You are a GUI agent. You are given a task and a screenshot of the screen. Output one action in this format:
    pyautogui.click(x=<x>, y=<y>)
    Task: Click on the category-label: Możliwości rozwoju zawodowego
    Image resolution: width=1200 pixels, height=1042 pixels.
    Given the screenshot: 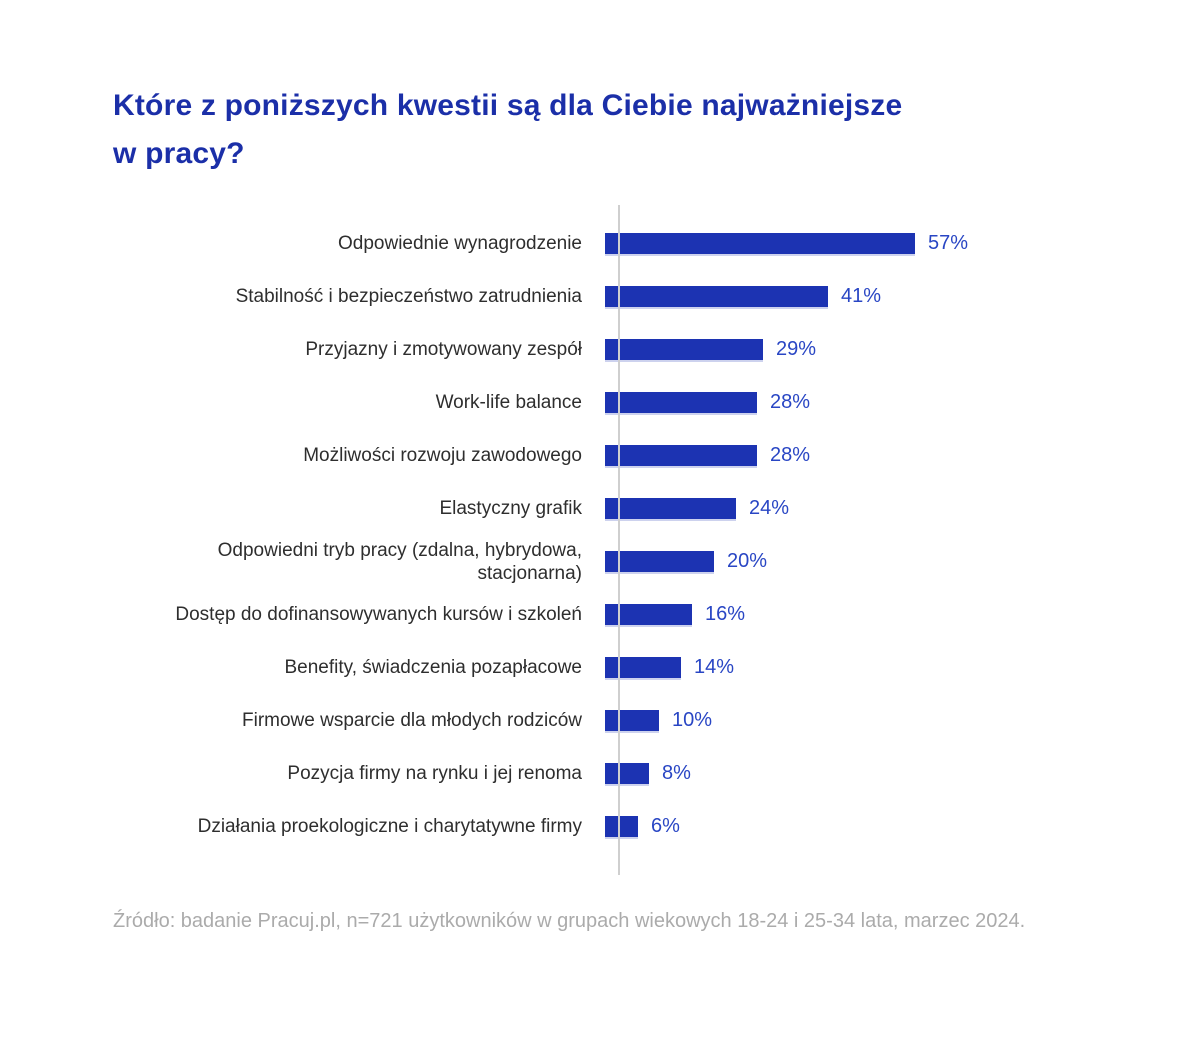 What is the action you would take?
    pyautogui.click(x=442, y=455)
    